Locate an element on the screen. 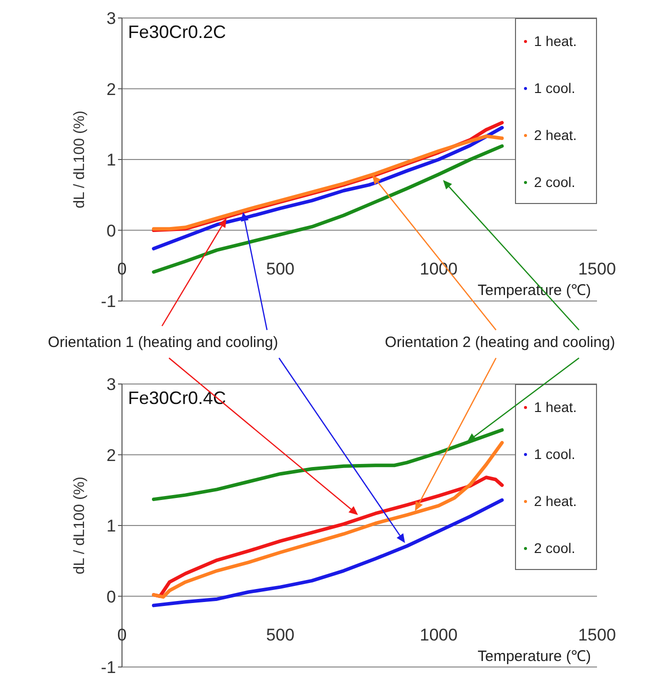  x-axis-title: Temperature (℃) is located at coordinates (534, 656).